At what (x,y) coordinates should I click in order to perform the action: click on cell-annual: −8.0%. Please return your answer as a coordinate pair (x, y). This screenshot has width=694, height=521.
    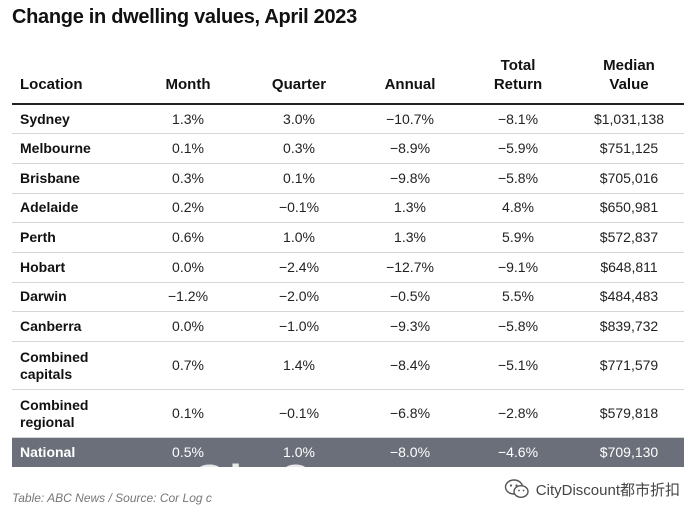
    Looking at the image, I should click on (410, 452).